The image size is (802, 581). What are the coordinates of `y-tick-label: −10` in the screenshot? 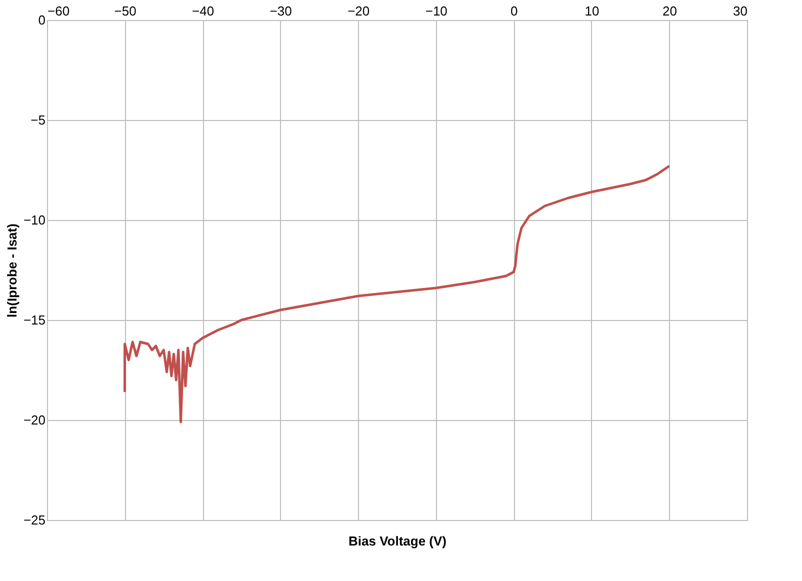 It's located at (34, 220).